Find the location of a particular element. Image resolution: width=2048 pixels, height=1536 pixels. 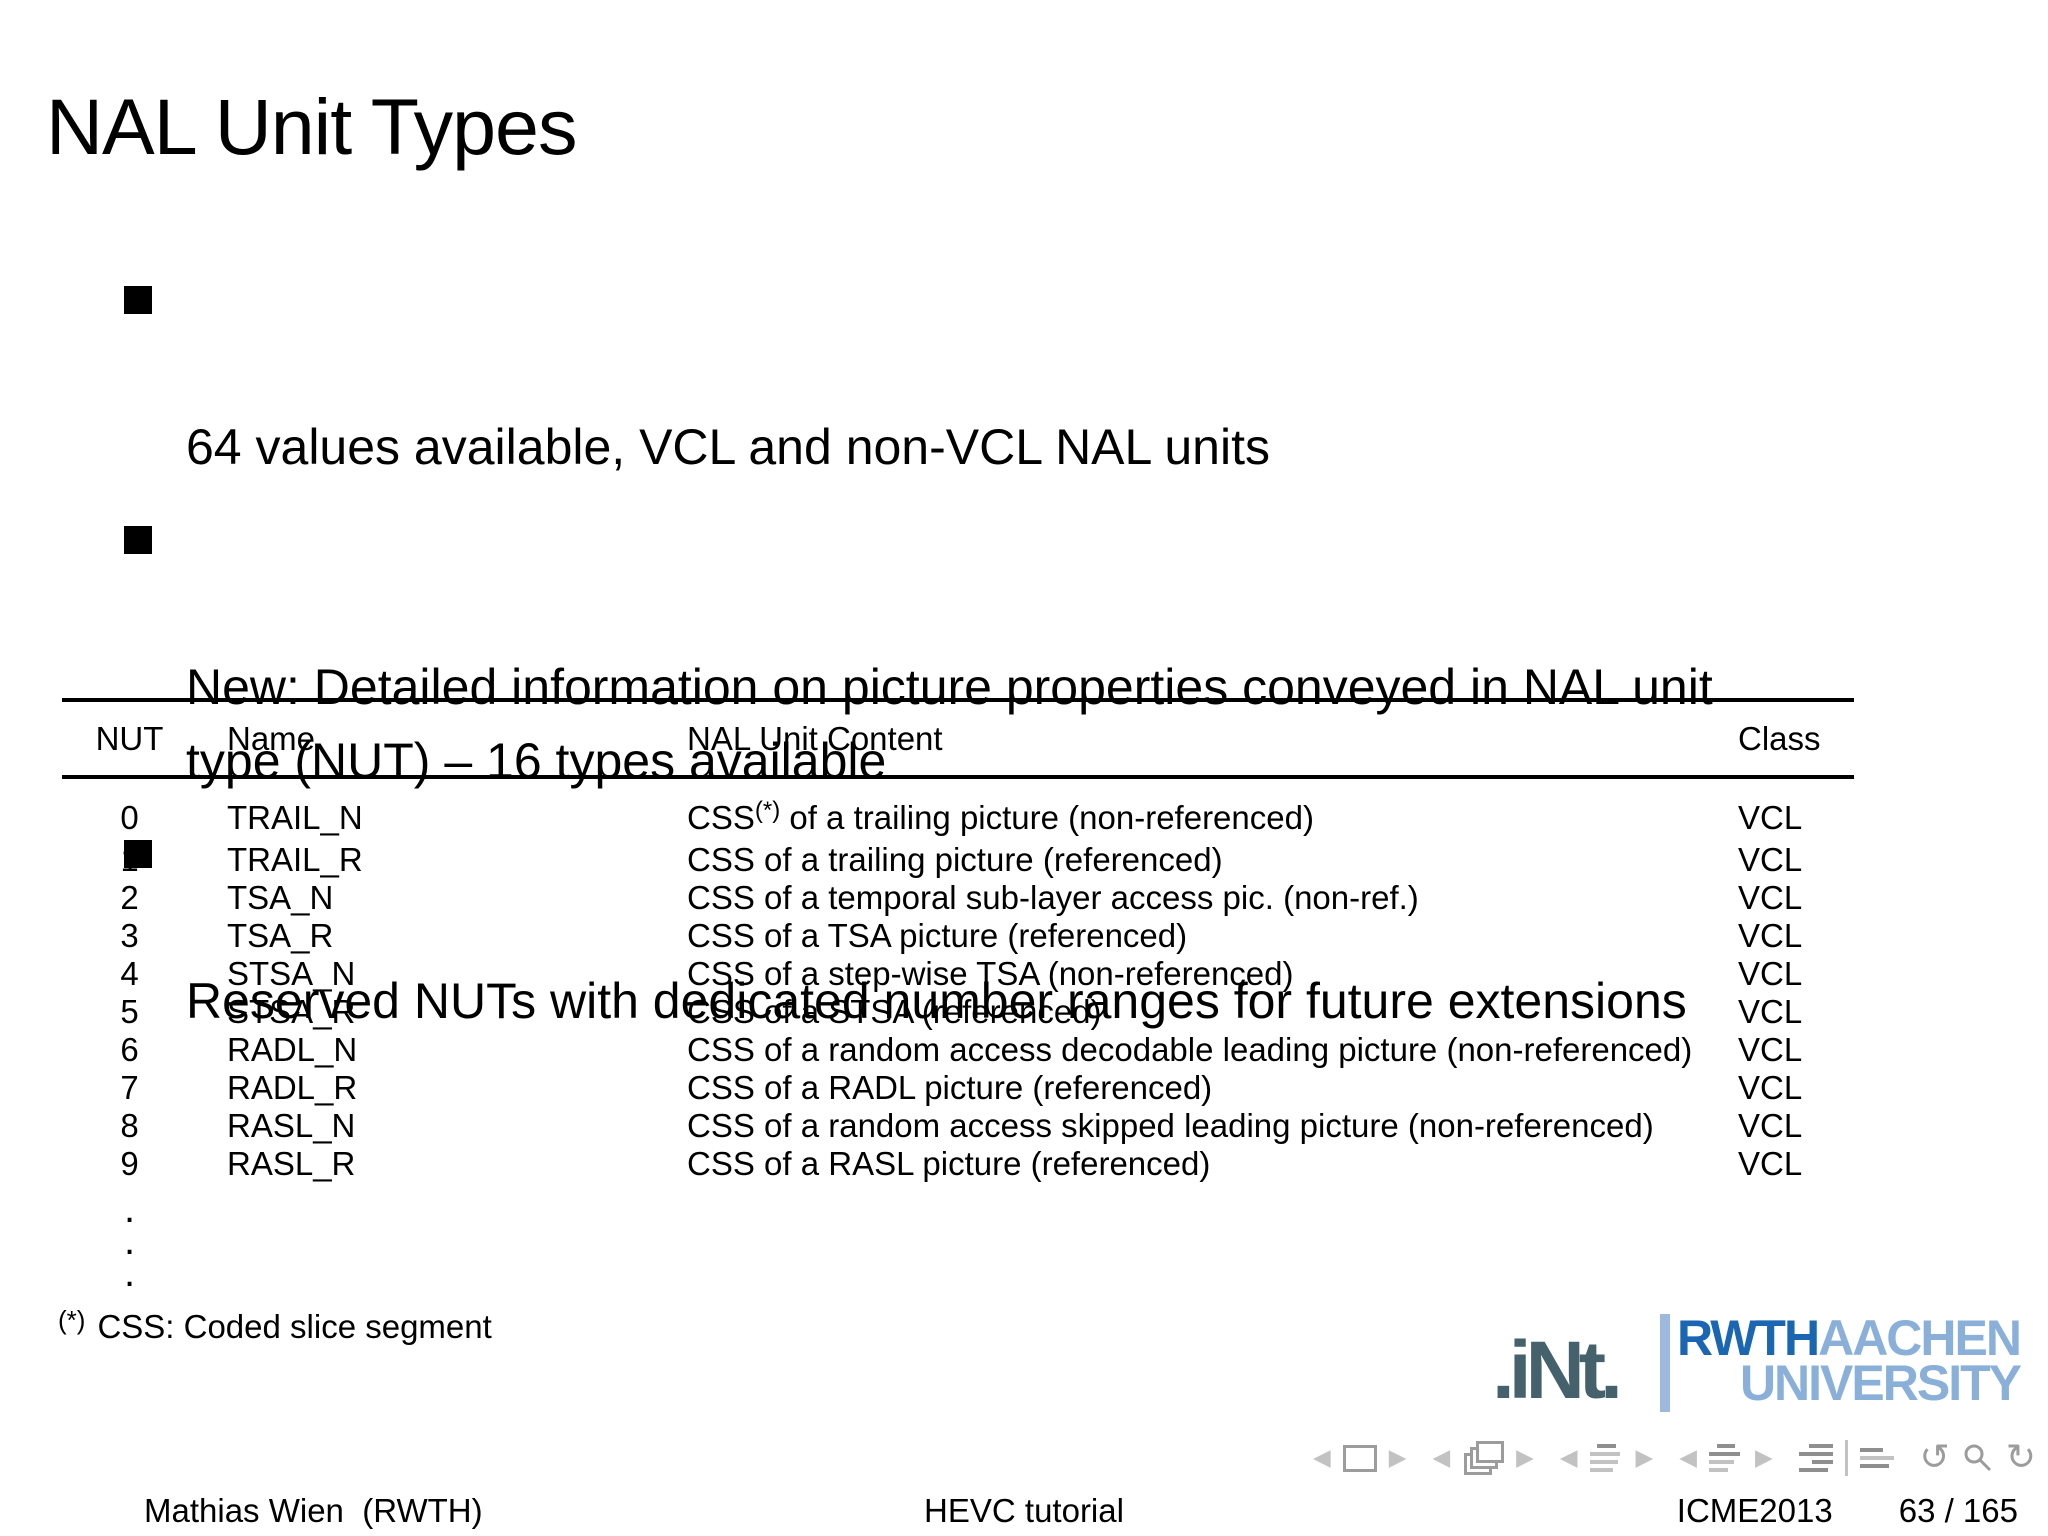

footnote: (*) CSS: Coded slice segment is located at coordinates (275, 1325).